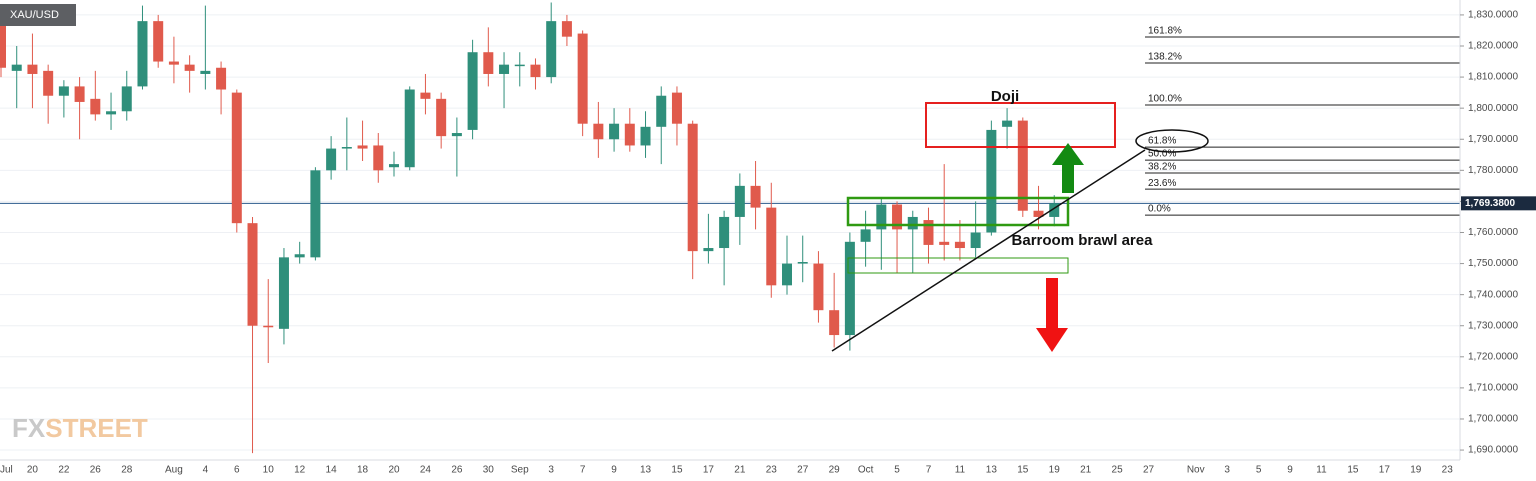 The width and height of the screenshot is (1536, 481). What do you see at coordinates (1493, 356) in the screenshot?
I see `y-tick-label: 1,720.0000` at bounding box center [1493, 356].